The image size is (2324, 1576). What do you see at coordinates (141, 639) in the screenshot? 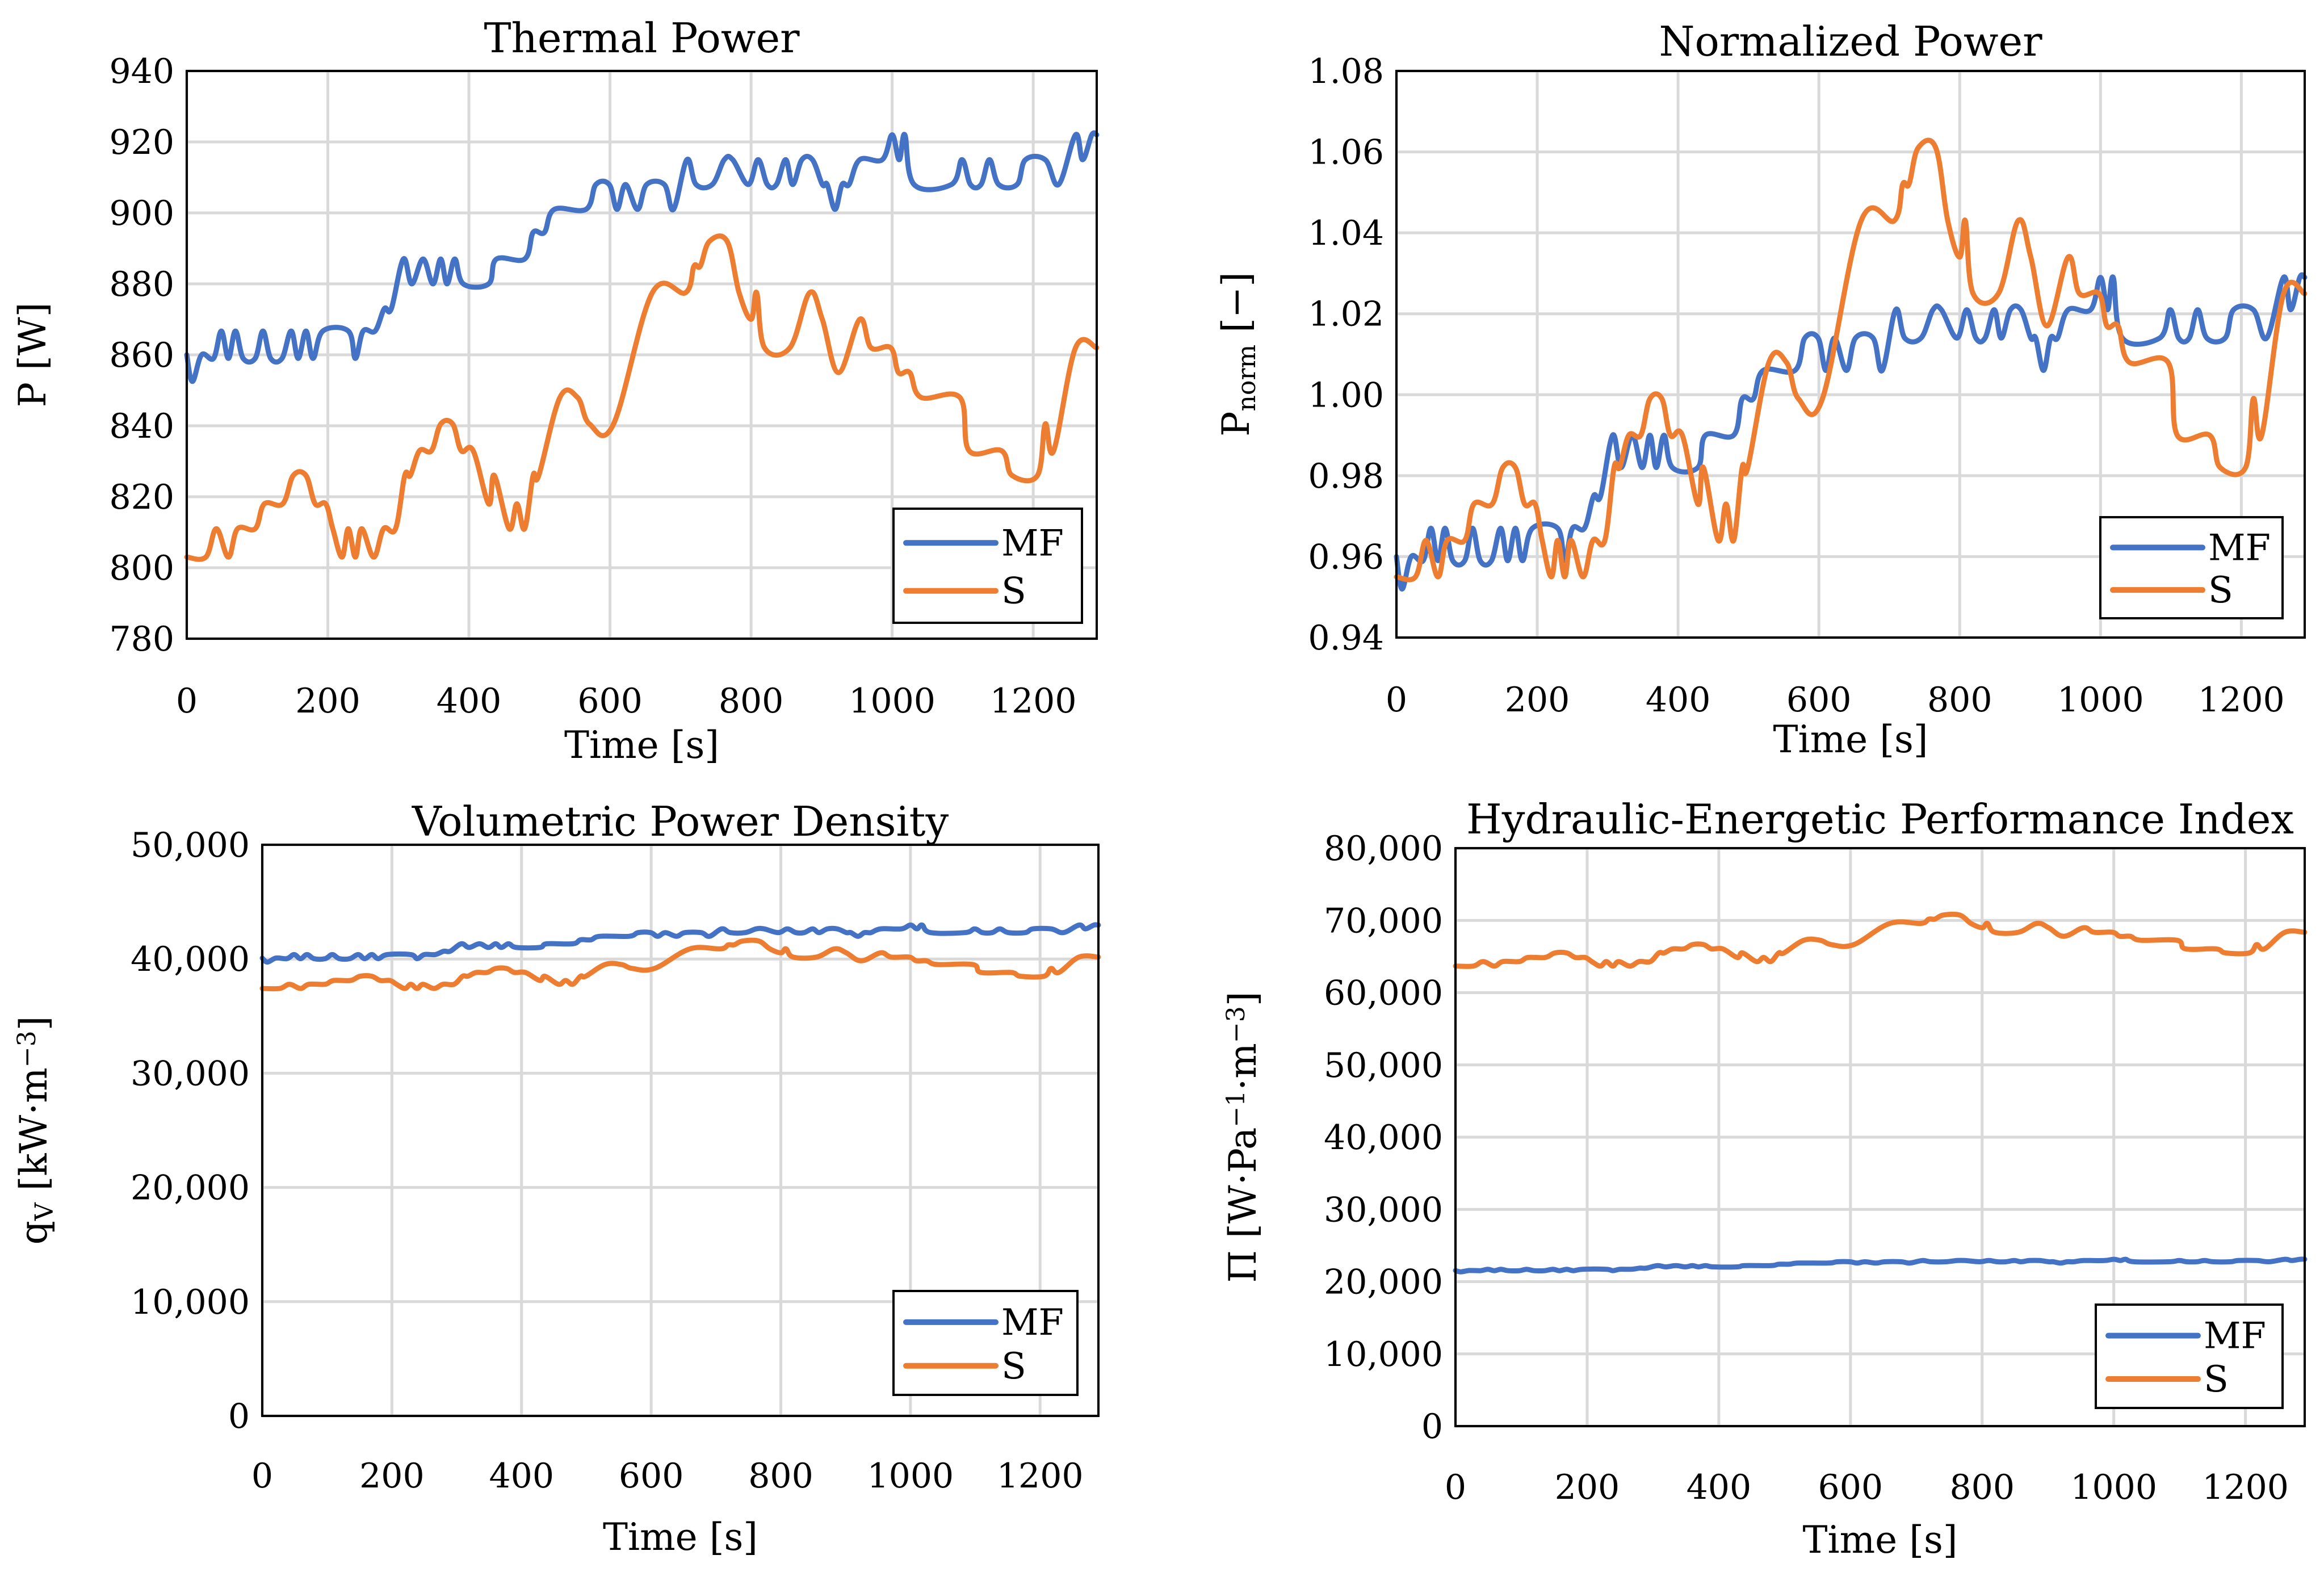
I see `y-tick-label: 780` at bounding box center [141, 639].